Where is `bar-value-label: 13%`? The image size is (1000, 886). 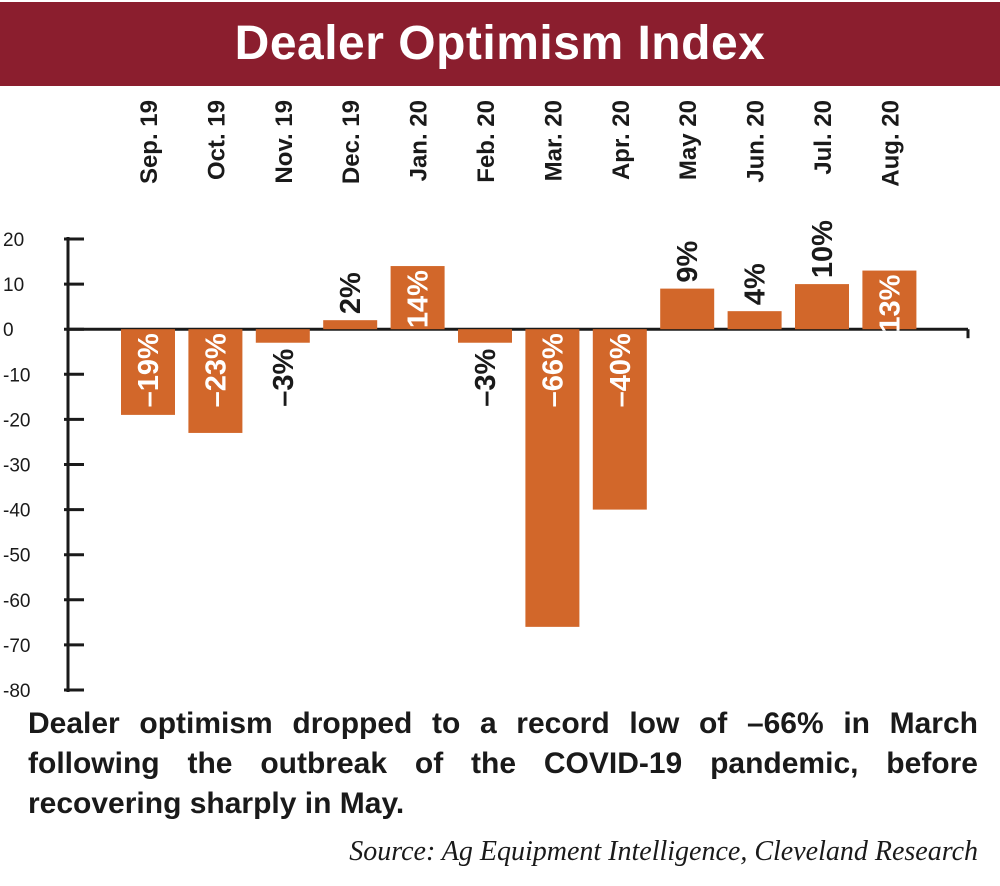 bar-value-label: 13% is located at coordinates (890, 303).